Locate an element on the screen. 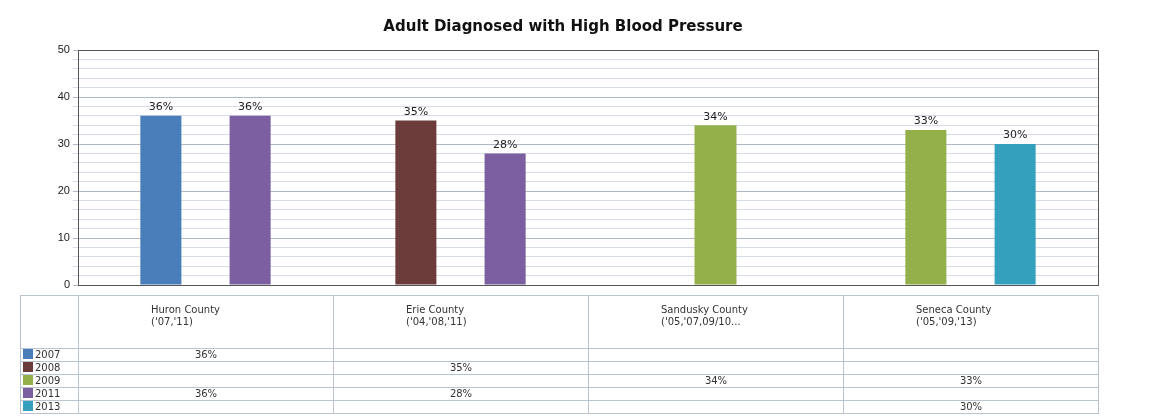 Image resolution: width=1150 pixels, height=419 pixels. x-tick-label: Erie County ('04,'08,'11) is located at coordinates (437, 316).